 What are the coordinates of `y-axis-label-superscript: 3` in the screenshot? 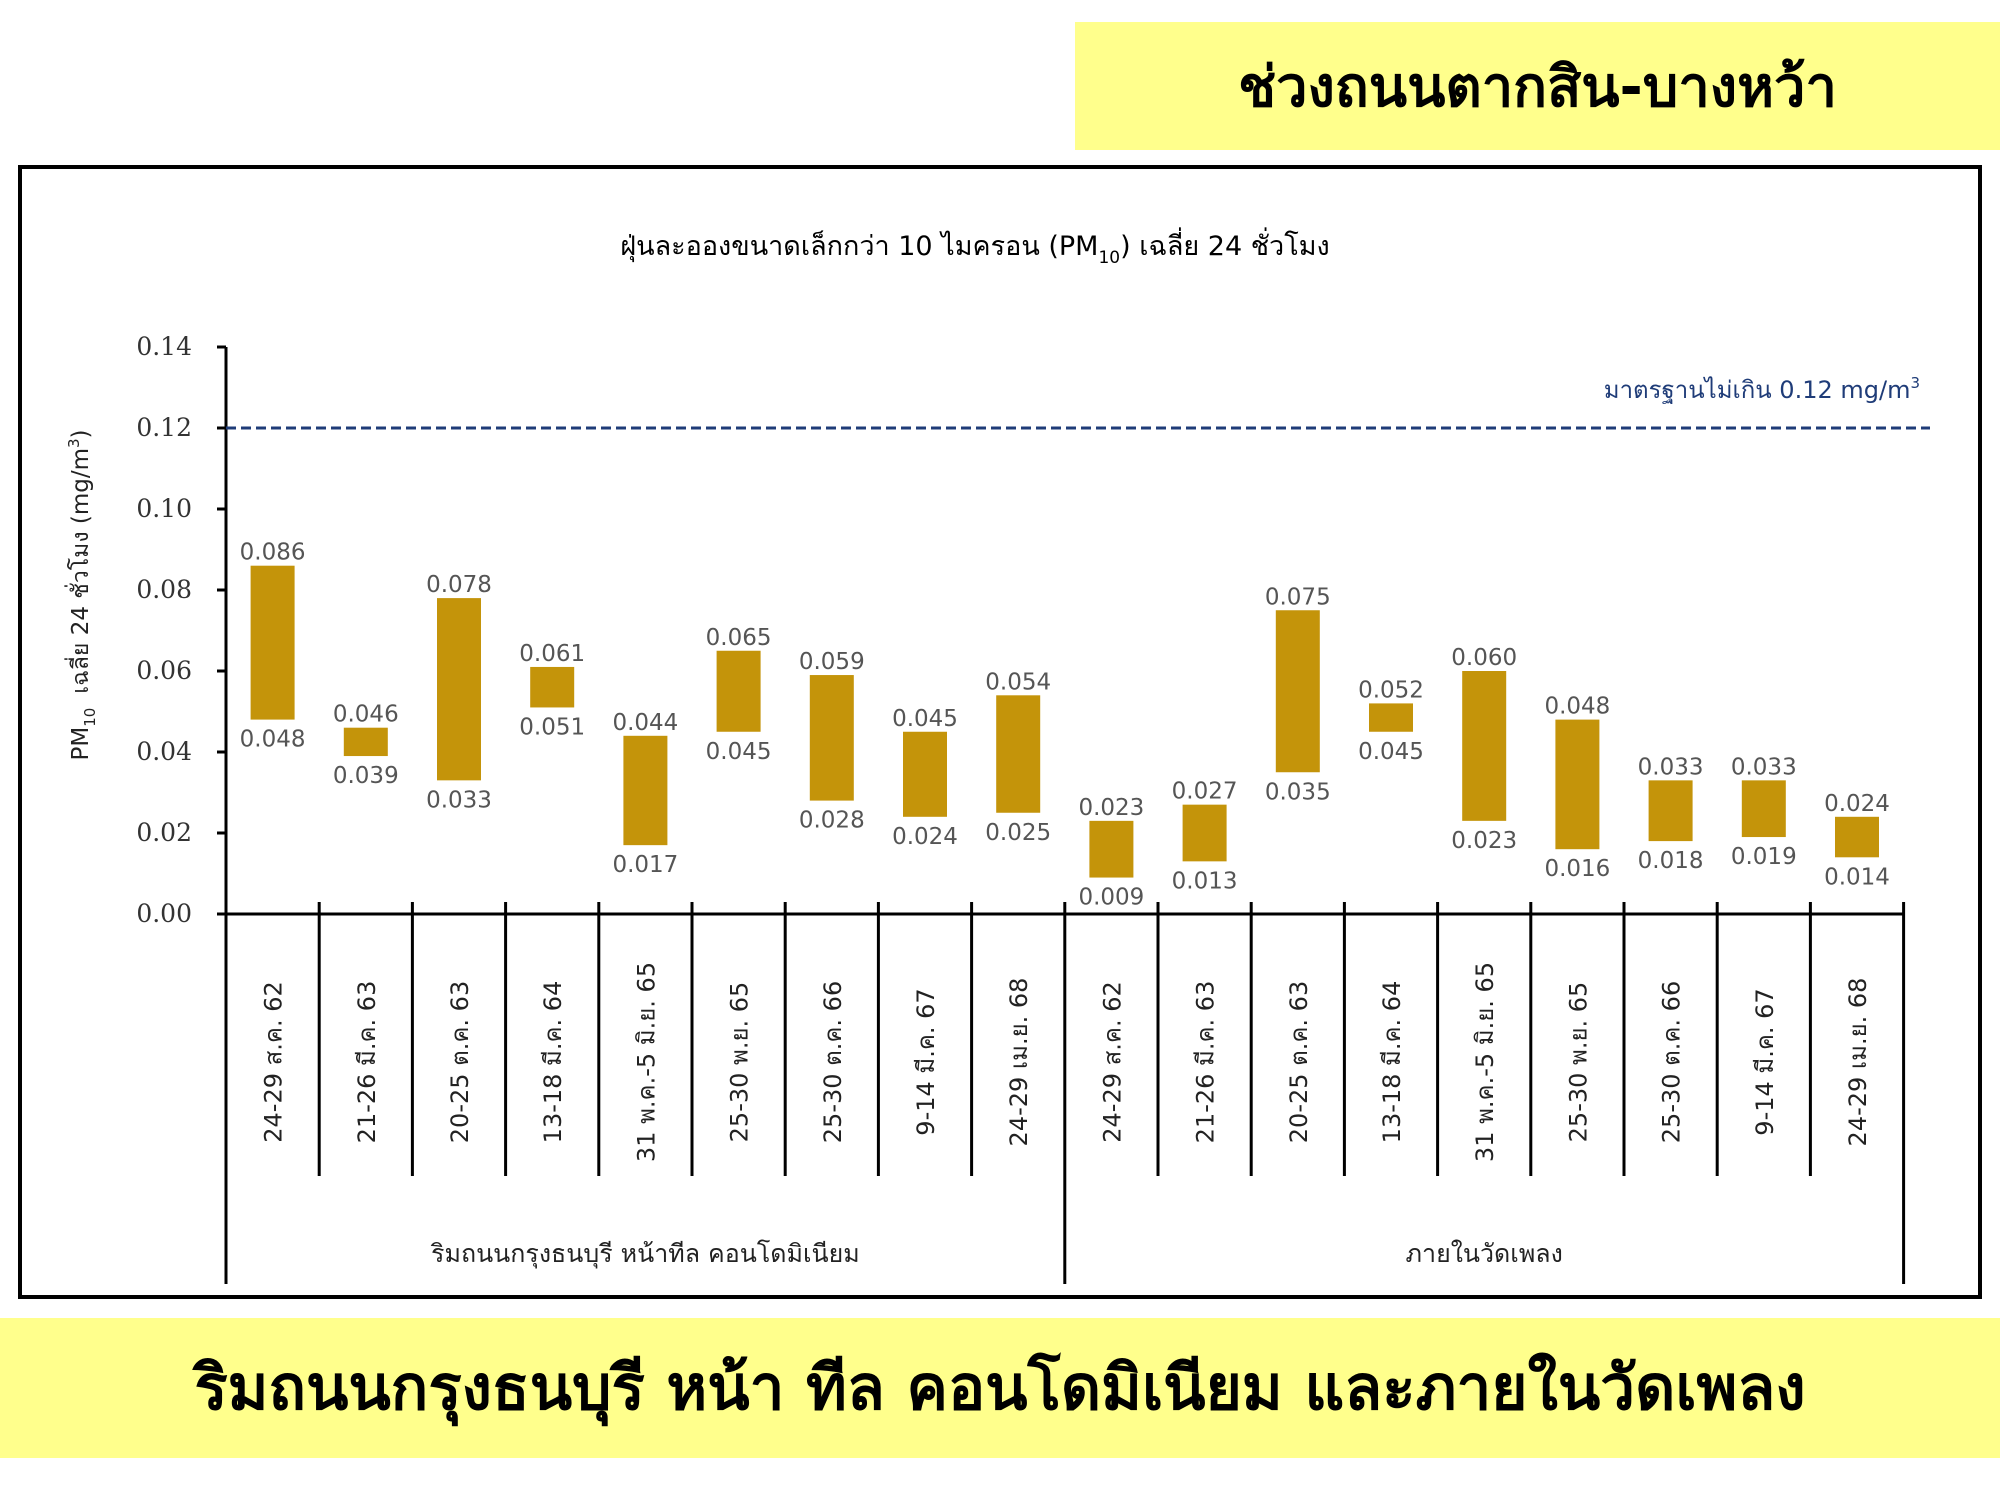 It's located at (74, 443).